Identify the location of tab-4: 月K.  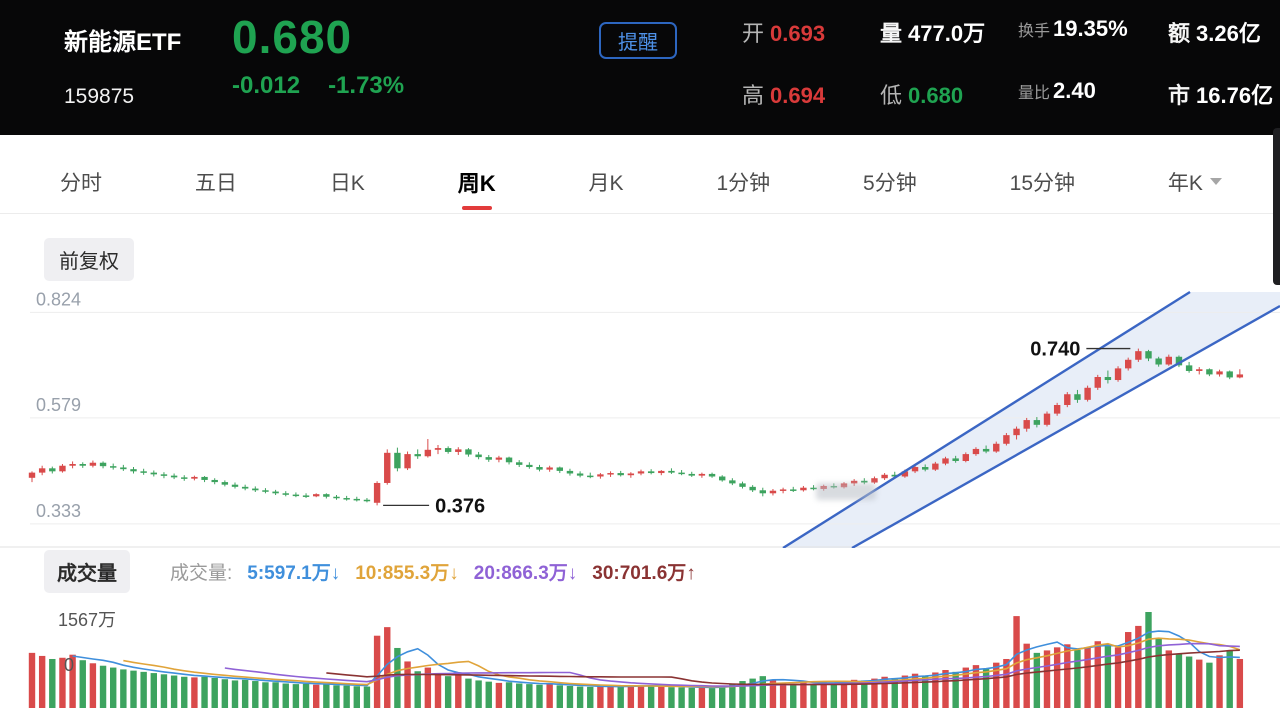
(606, 183).